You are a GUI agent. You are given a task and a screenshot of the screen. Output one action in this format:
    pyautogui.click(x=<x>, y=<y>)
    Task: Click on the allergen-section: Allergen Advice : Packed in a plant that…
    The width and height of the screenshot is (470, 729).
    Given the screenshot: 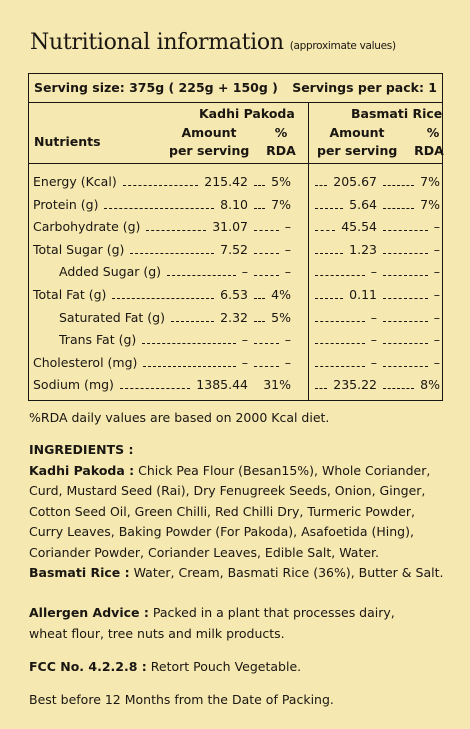 What is the action you would take?
    pyautogui.click(x=239, y=623)
    